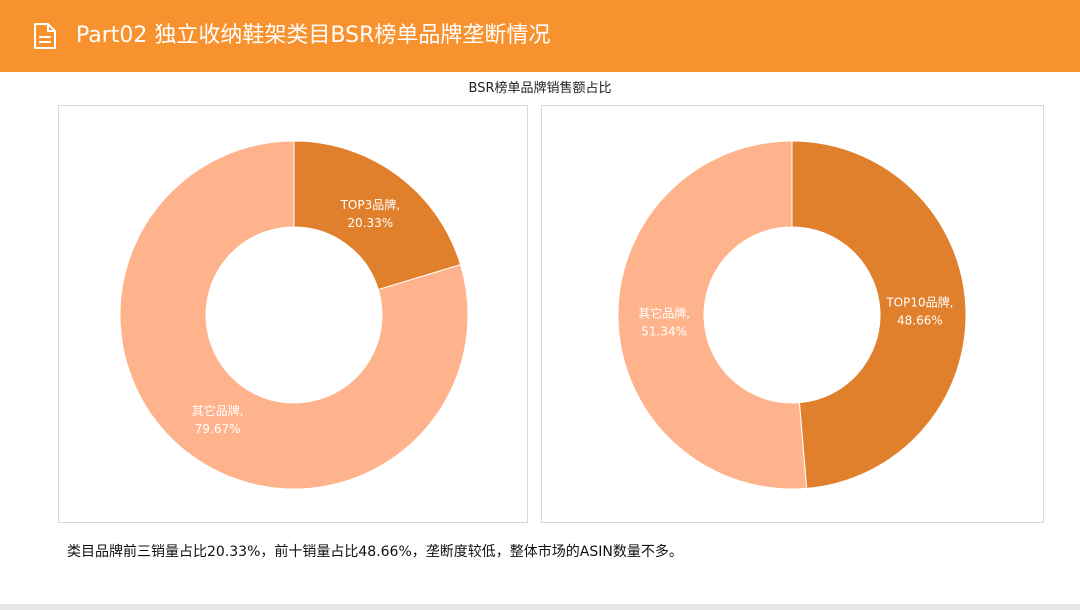 The image size is (1080, 610). What do you see at coordinates (218, 429) in the screenshot?
I see `slice-label-top3-1-value: 79.67%` at bounding box center [218, 429].